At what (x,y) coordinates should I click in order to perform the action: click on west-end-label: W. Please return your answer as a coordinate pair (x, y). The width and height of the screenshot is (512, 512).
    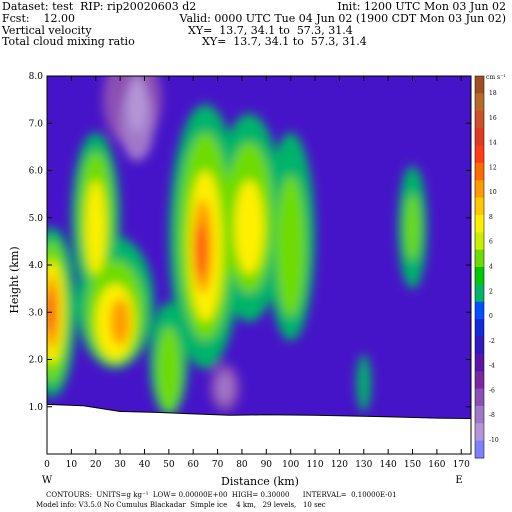
    Looking at the image, I should click on (47, 480).